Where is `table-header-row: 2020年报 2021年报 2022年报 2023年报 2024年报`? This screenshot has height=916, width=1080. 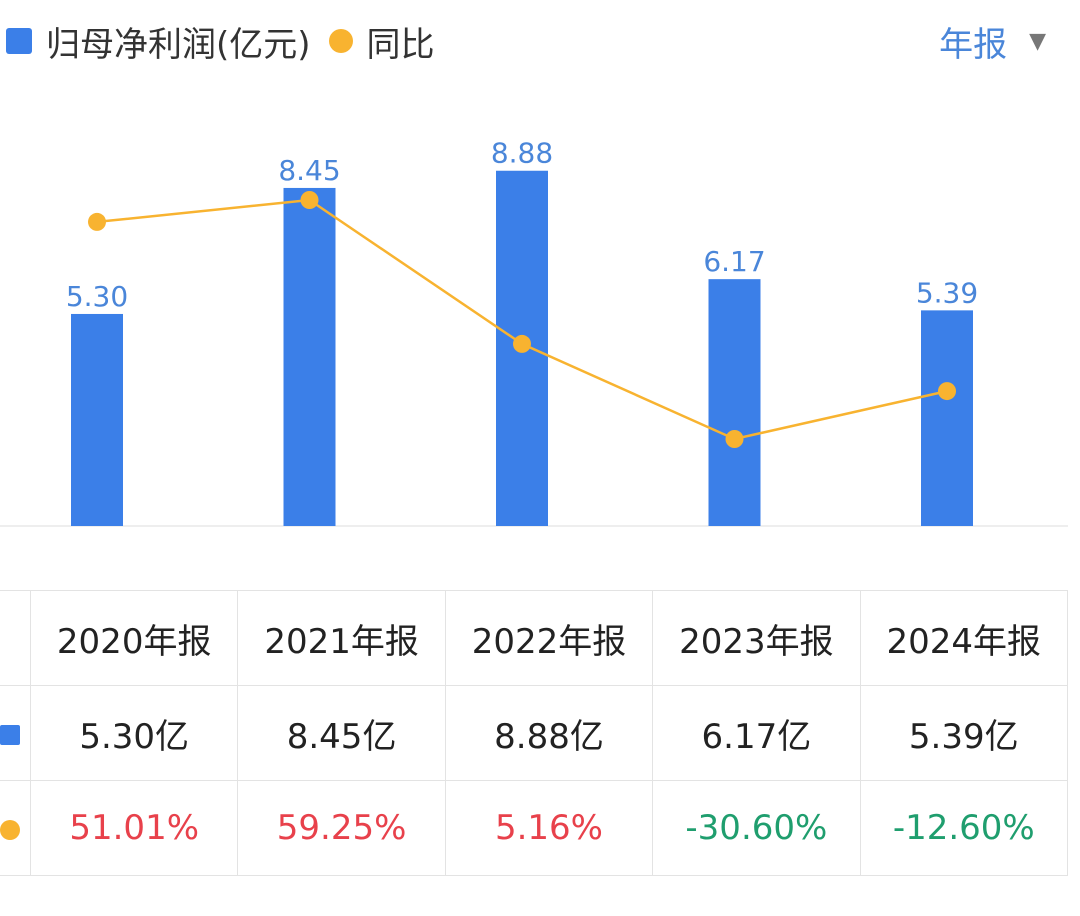
table-header-row: 2020年报 2021年报 2022年报 2023年报 2024年报 is located at coordinates (534, 638).